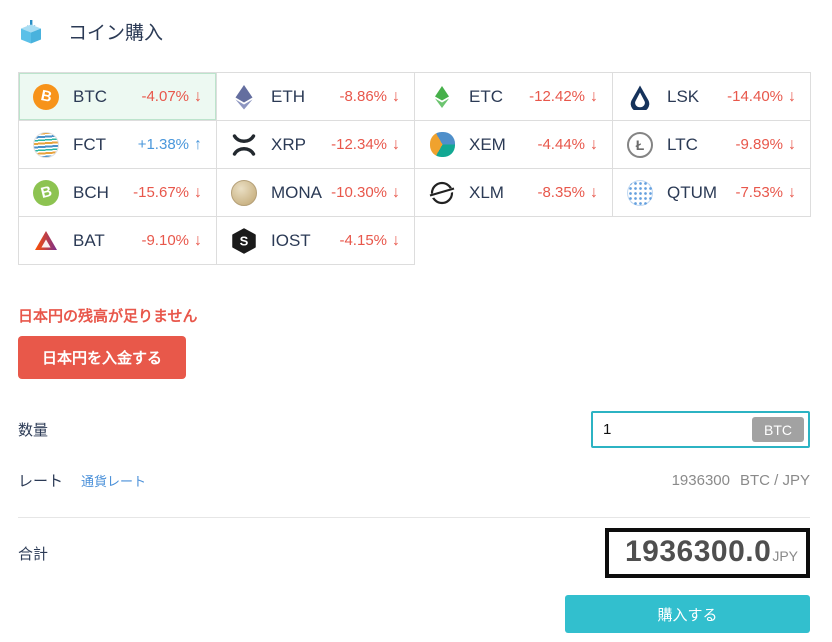 The height and width of the screenshot is (642, 832). What do you see at coordinates (198, 144) in the screenshot?
I see `arrow-up-icon: ↑` at bounding box center [198, 144].